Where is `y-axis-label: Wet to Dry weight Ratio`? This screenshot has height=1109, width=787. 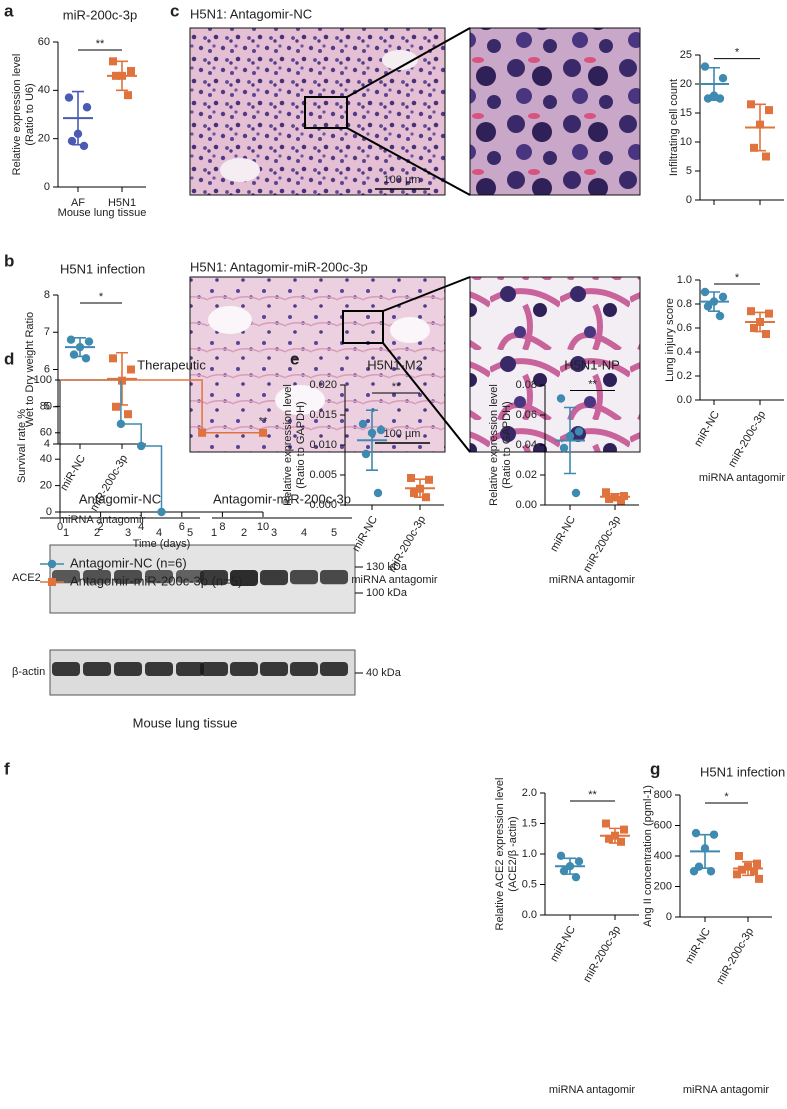
y-axis-label: Wet to Dry weight Ratio is located at coordinates (30, 369).